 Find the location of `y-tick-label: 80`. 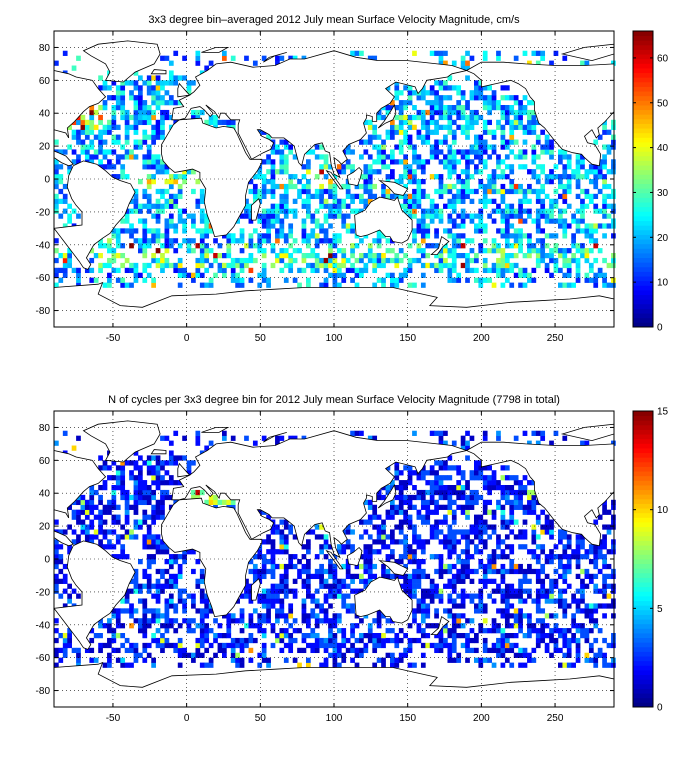

y-tick-label: 80 is located at coordinates (45, 428).